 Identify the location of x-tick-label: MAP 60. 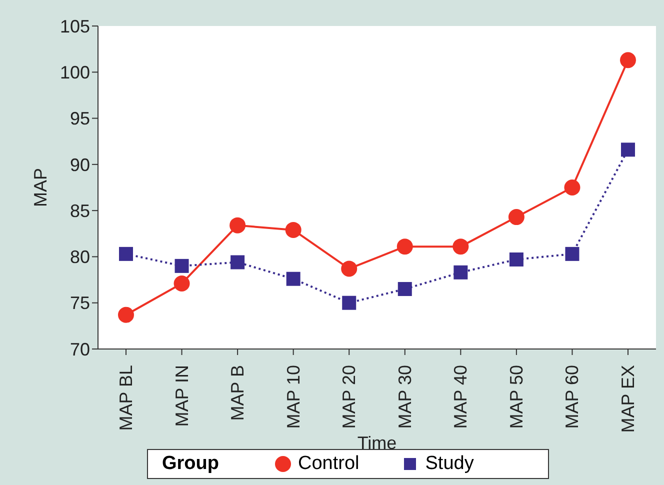
(572, 397).